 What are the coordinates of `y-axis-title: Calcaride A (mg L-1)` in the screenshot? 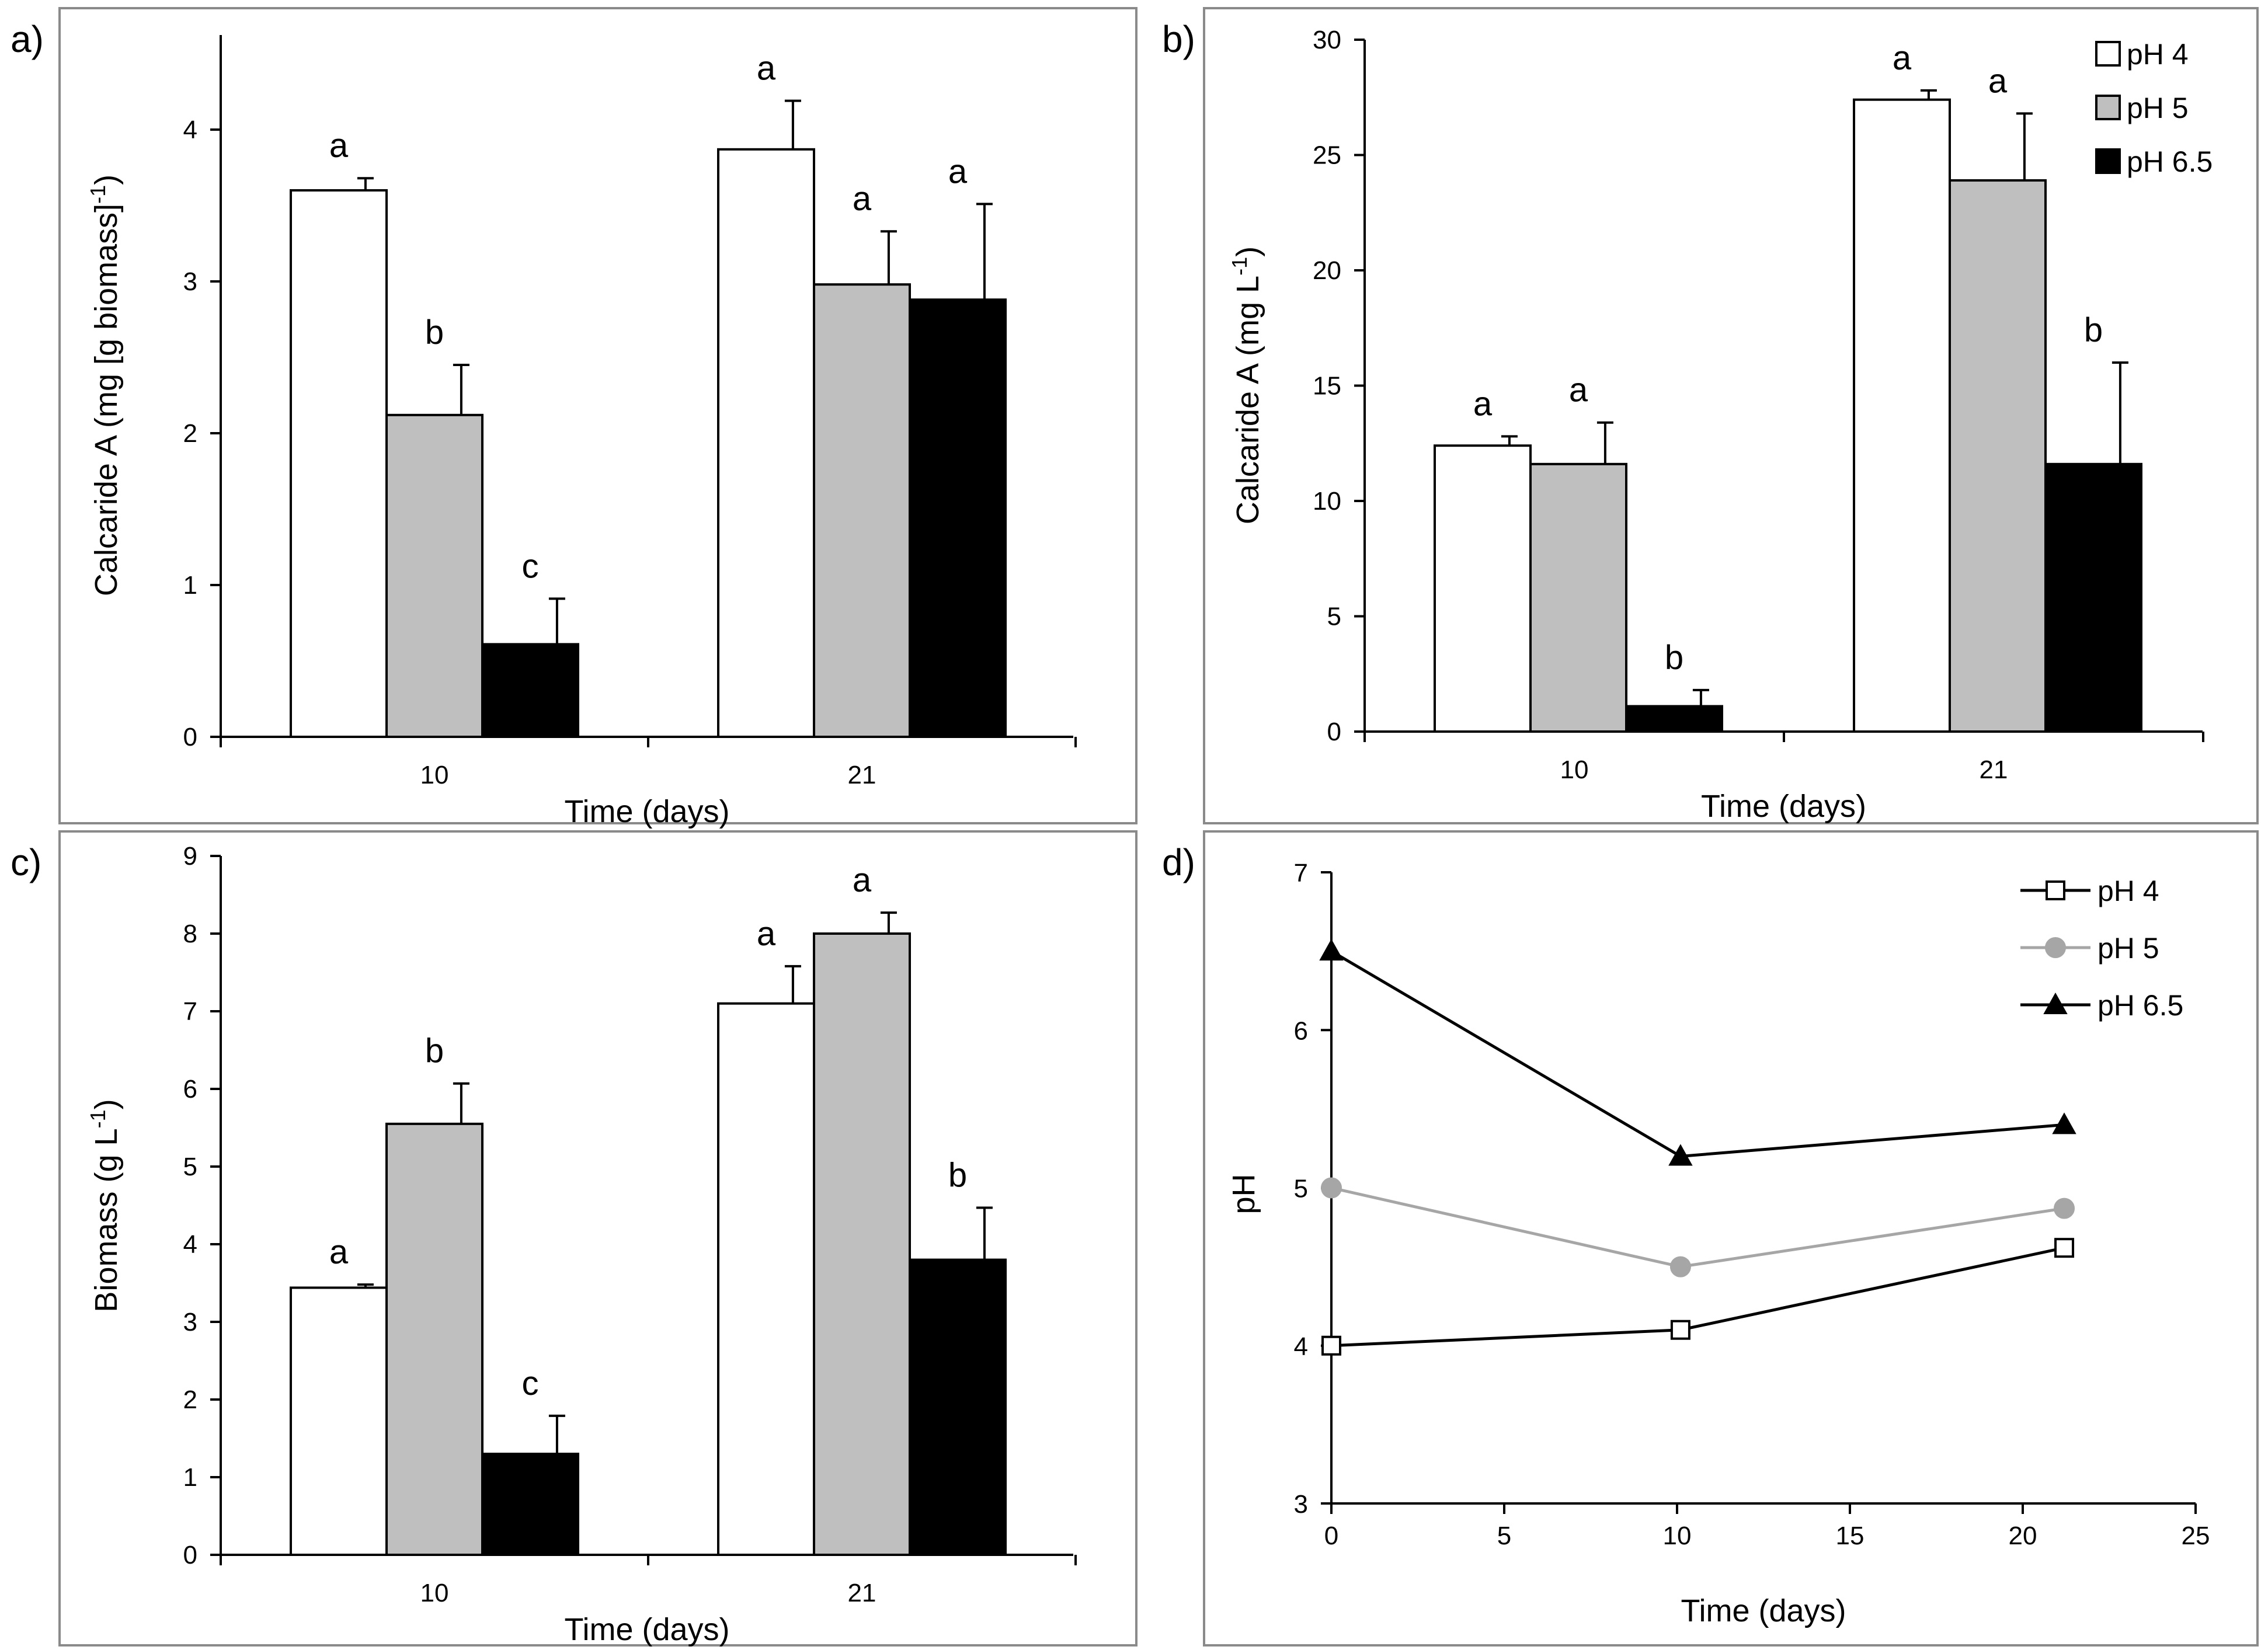 It's located at (1246, 385).